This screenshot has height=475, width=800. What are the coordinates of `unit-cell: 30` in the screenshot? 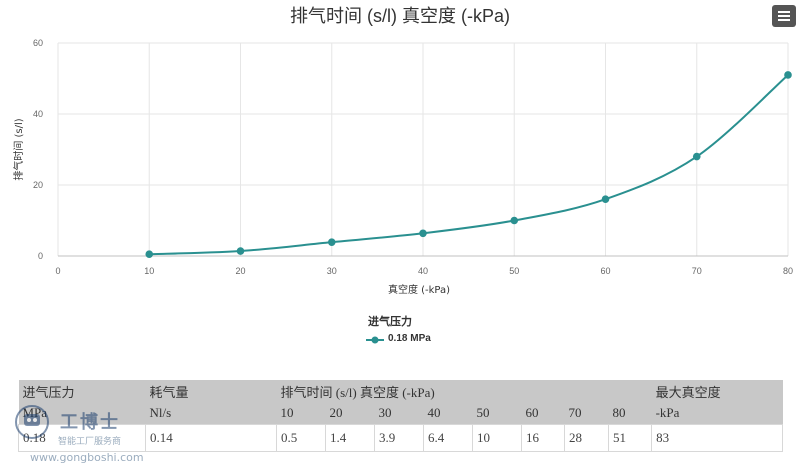 It's located at (399, 413).